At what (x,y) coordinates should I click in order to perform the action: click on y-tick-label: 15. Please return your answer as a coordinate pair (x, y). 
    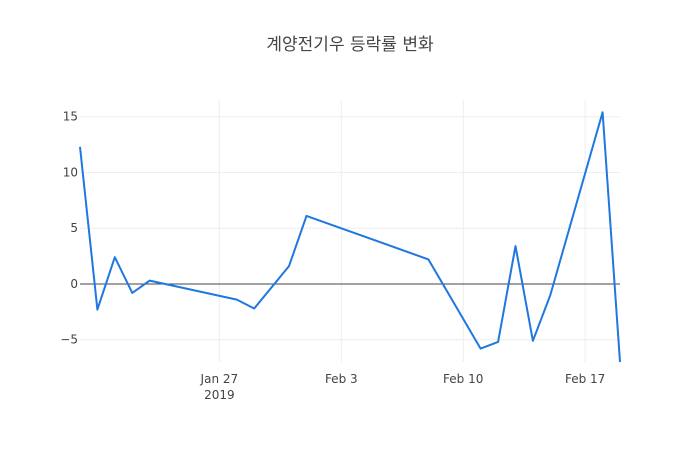
    Looking at the image, I should click on (70, 117).